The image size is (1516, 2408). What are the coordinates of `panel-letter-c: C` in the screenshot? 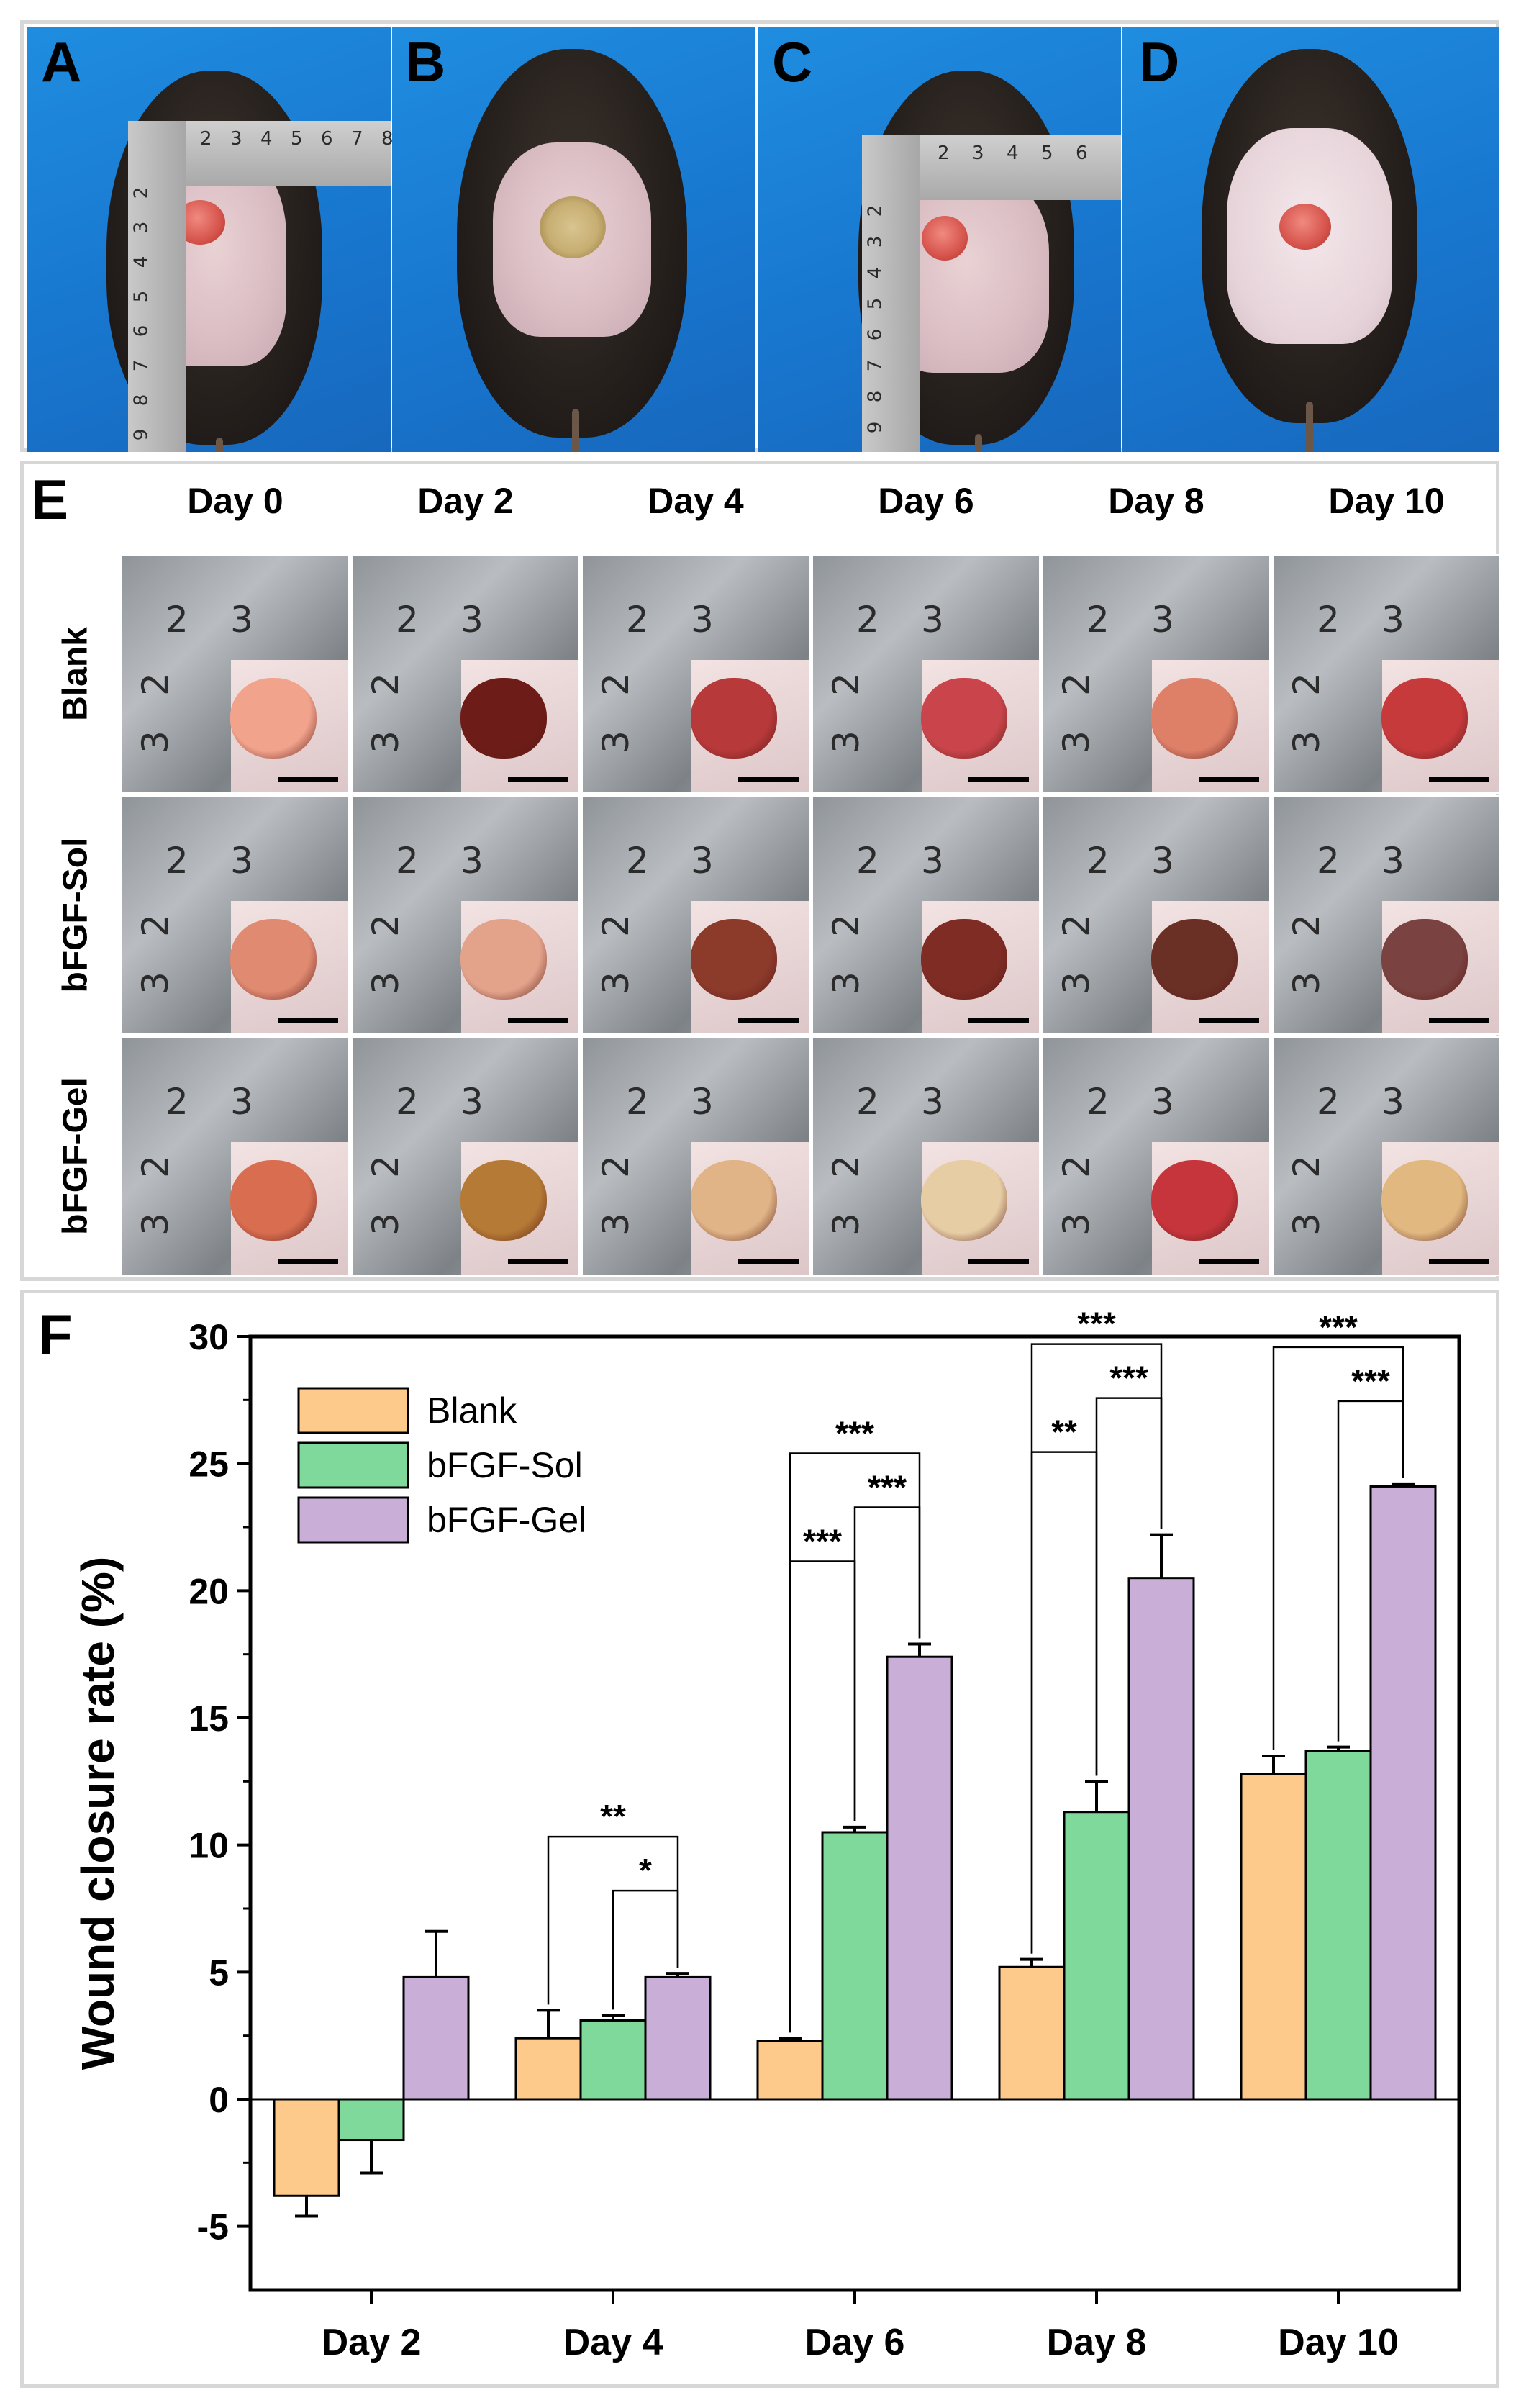 It's located at (793, 62).